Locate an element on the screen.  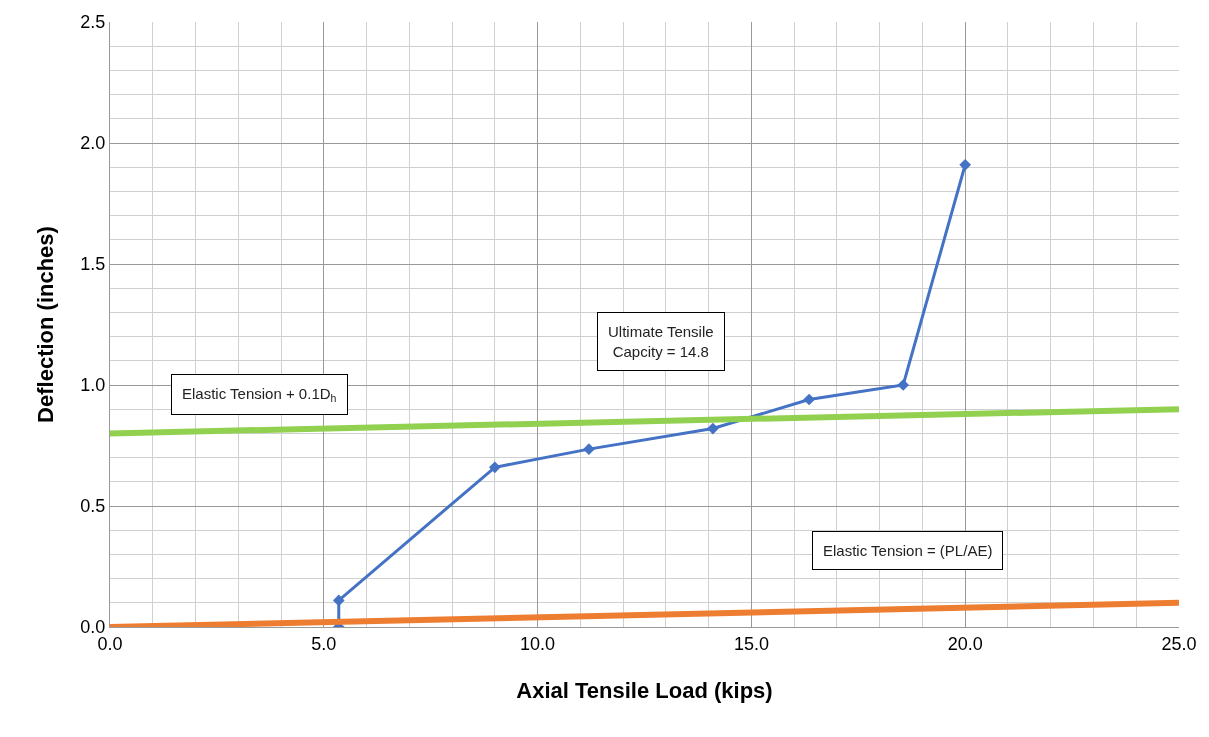
annotation: Elastic Tension + 0.1D$_{h}$ is located at coordinates (259, 395).